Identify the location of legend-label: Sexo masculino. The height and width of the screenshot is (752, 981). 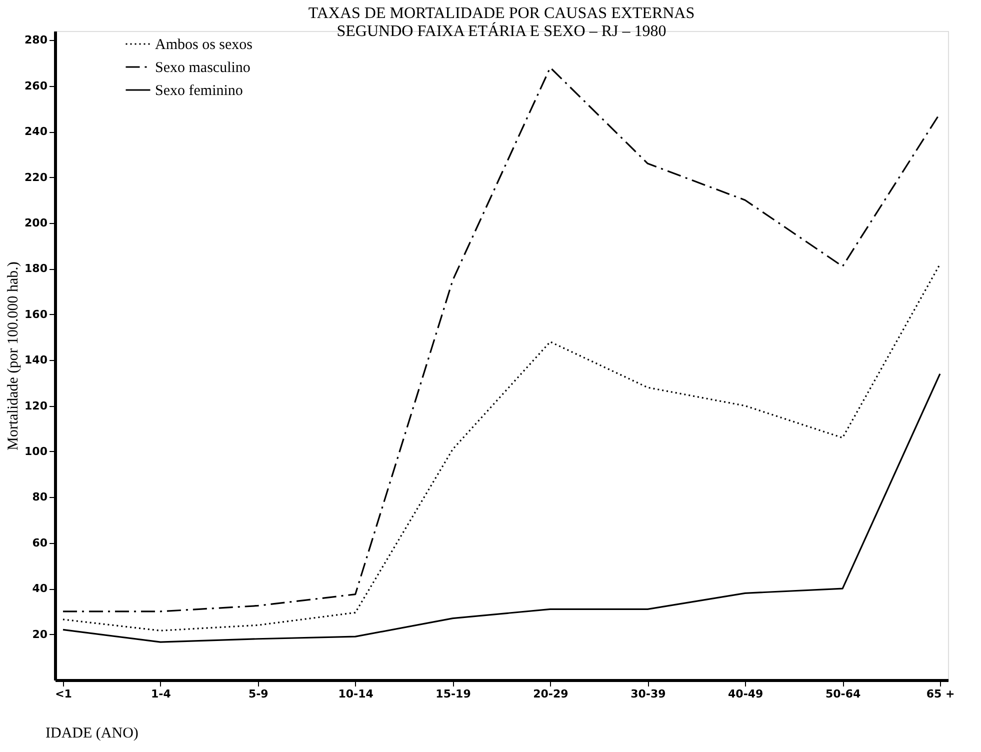
(202, 68).